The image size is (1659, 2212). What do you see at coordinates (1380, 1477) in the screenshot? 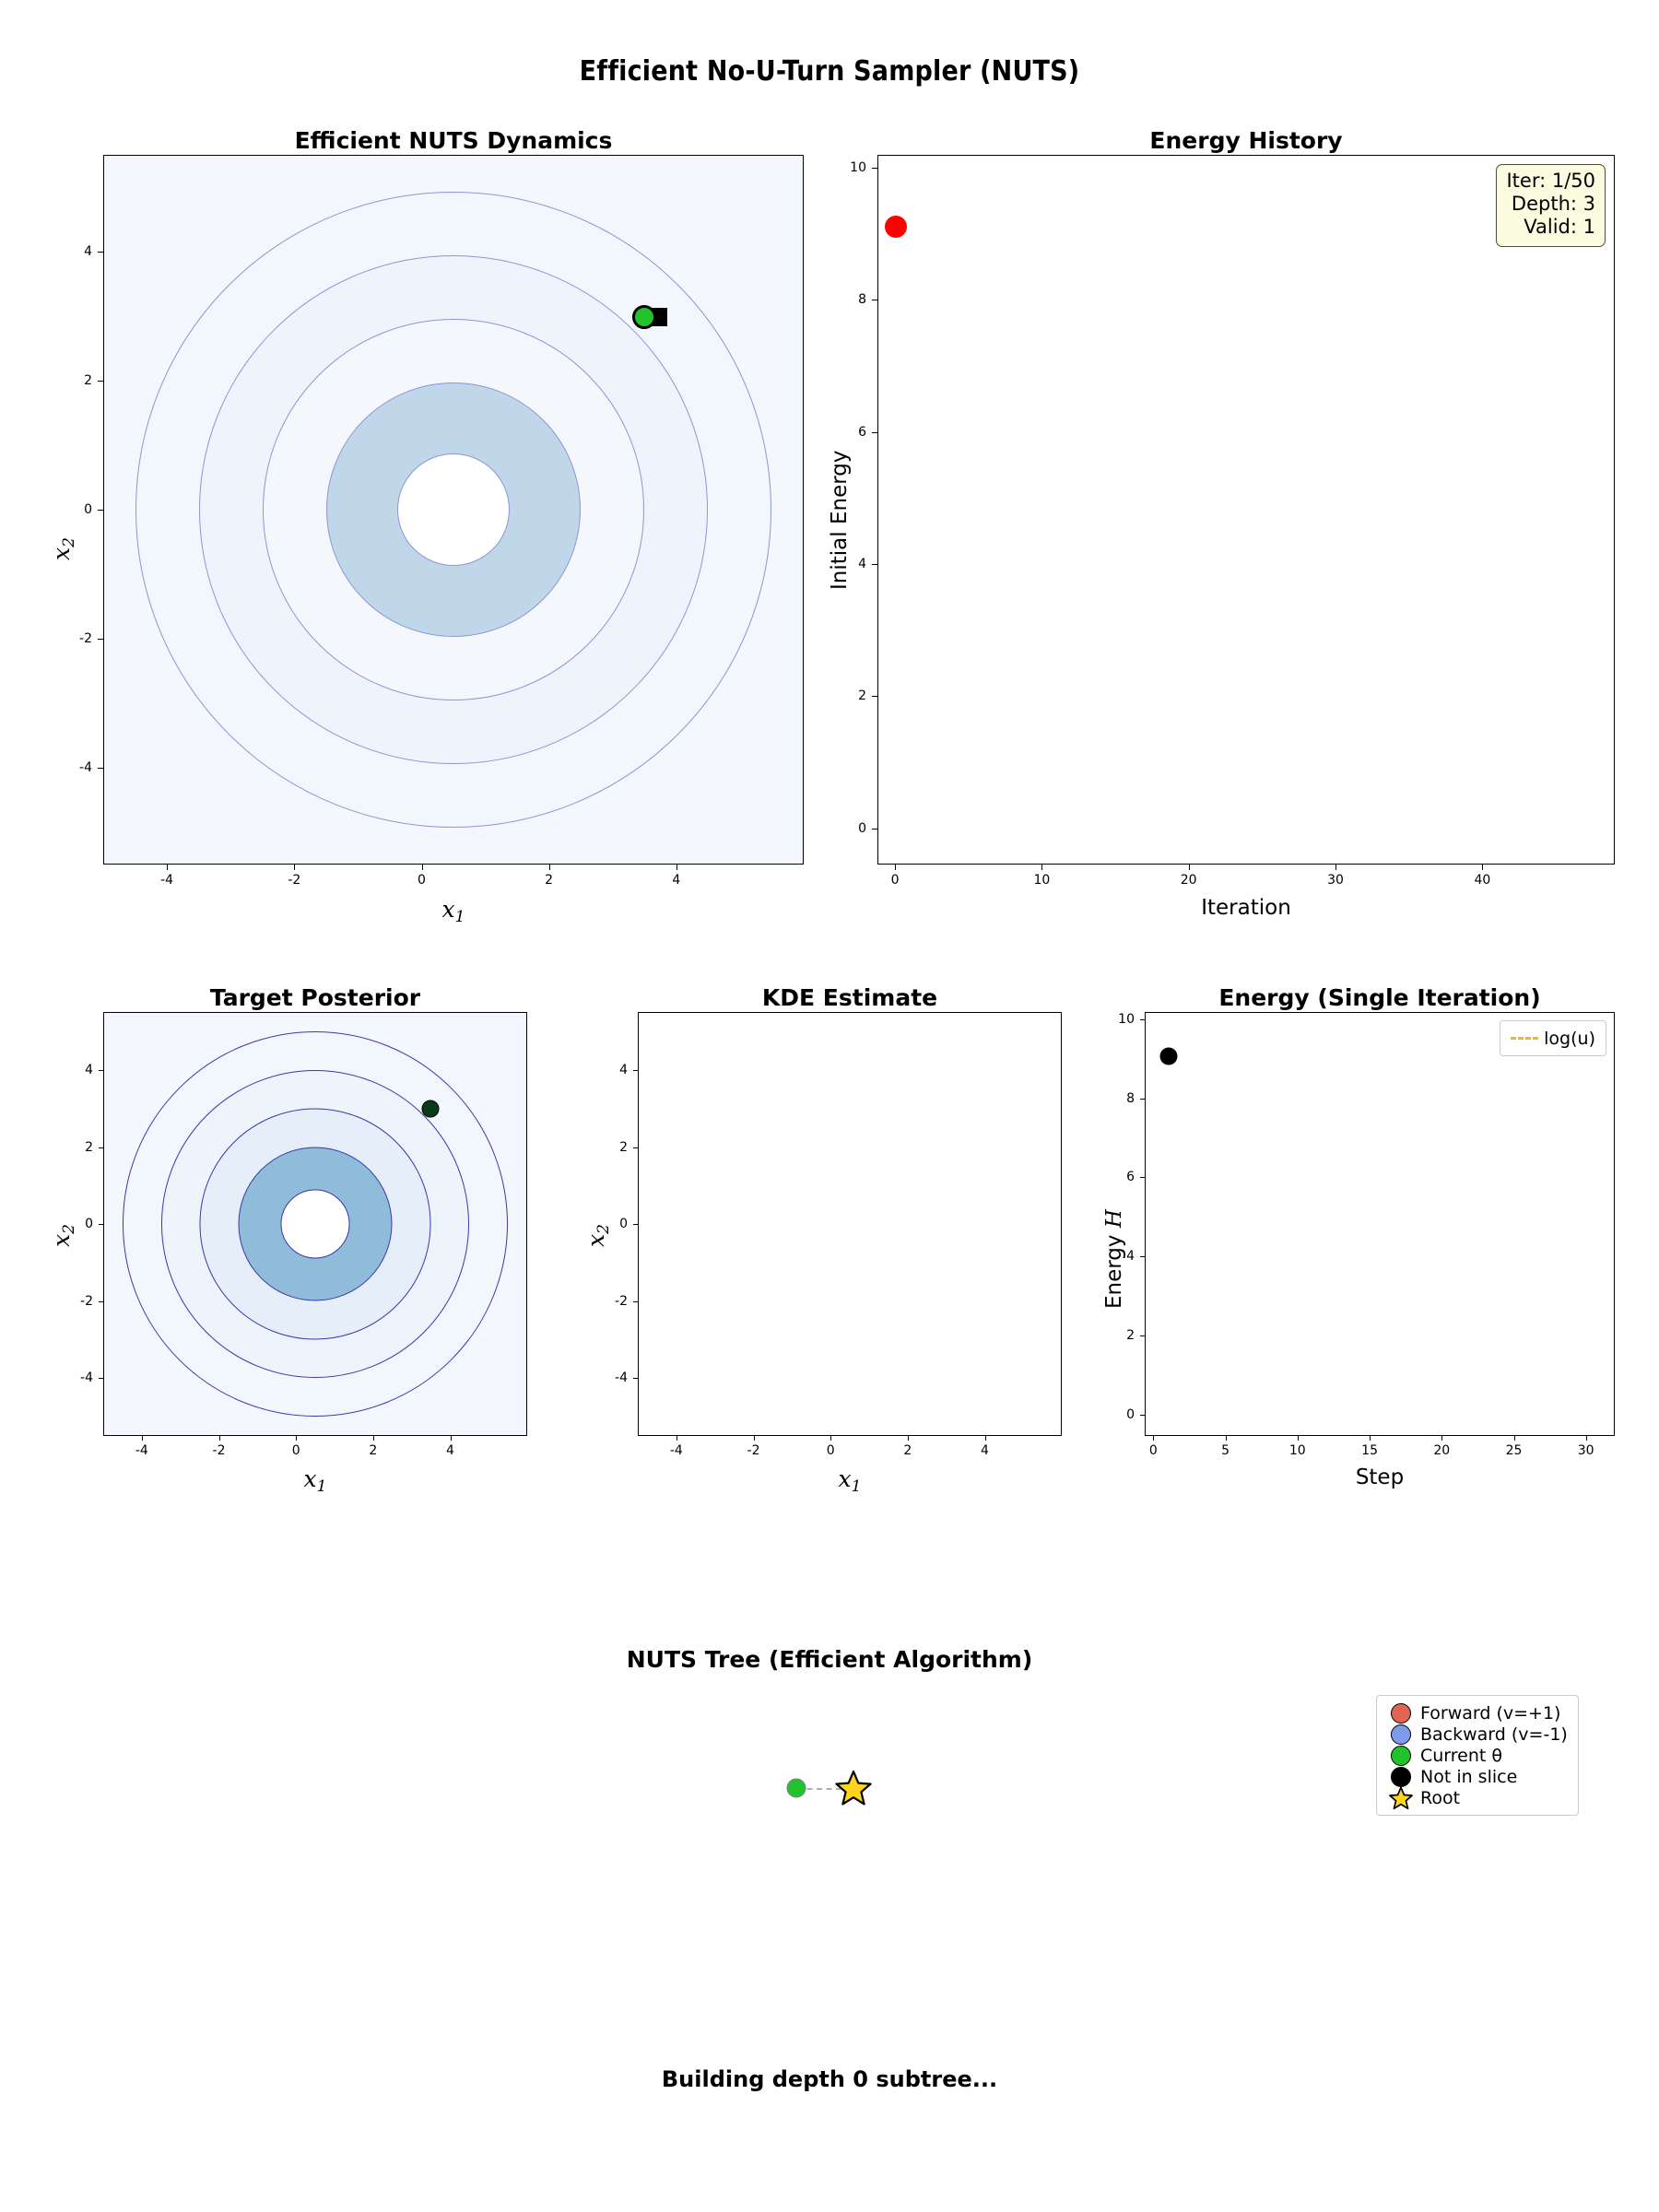
I see `energy-single-xlabel: Step` at bounding box center [1380, 1477].